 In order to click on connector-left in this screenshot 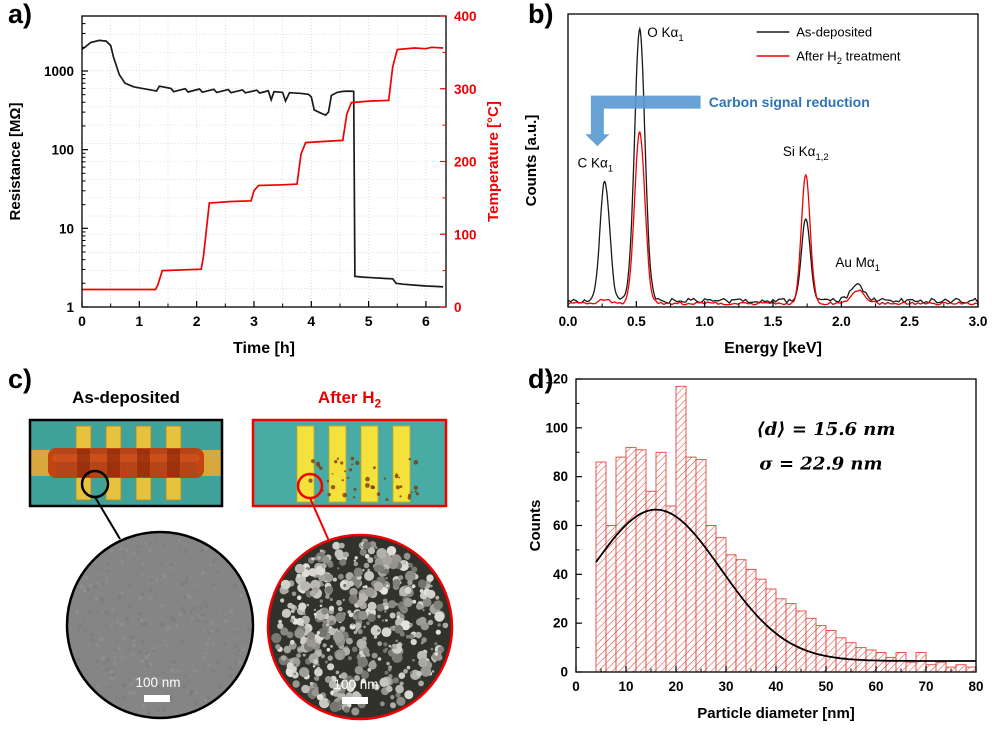, I will do `click(107, 518)`.